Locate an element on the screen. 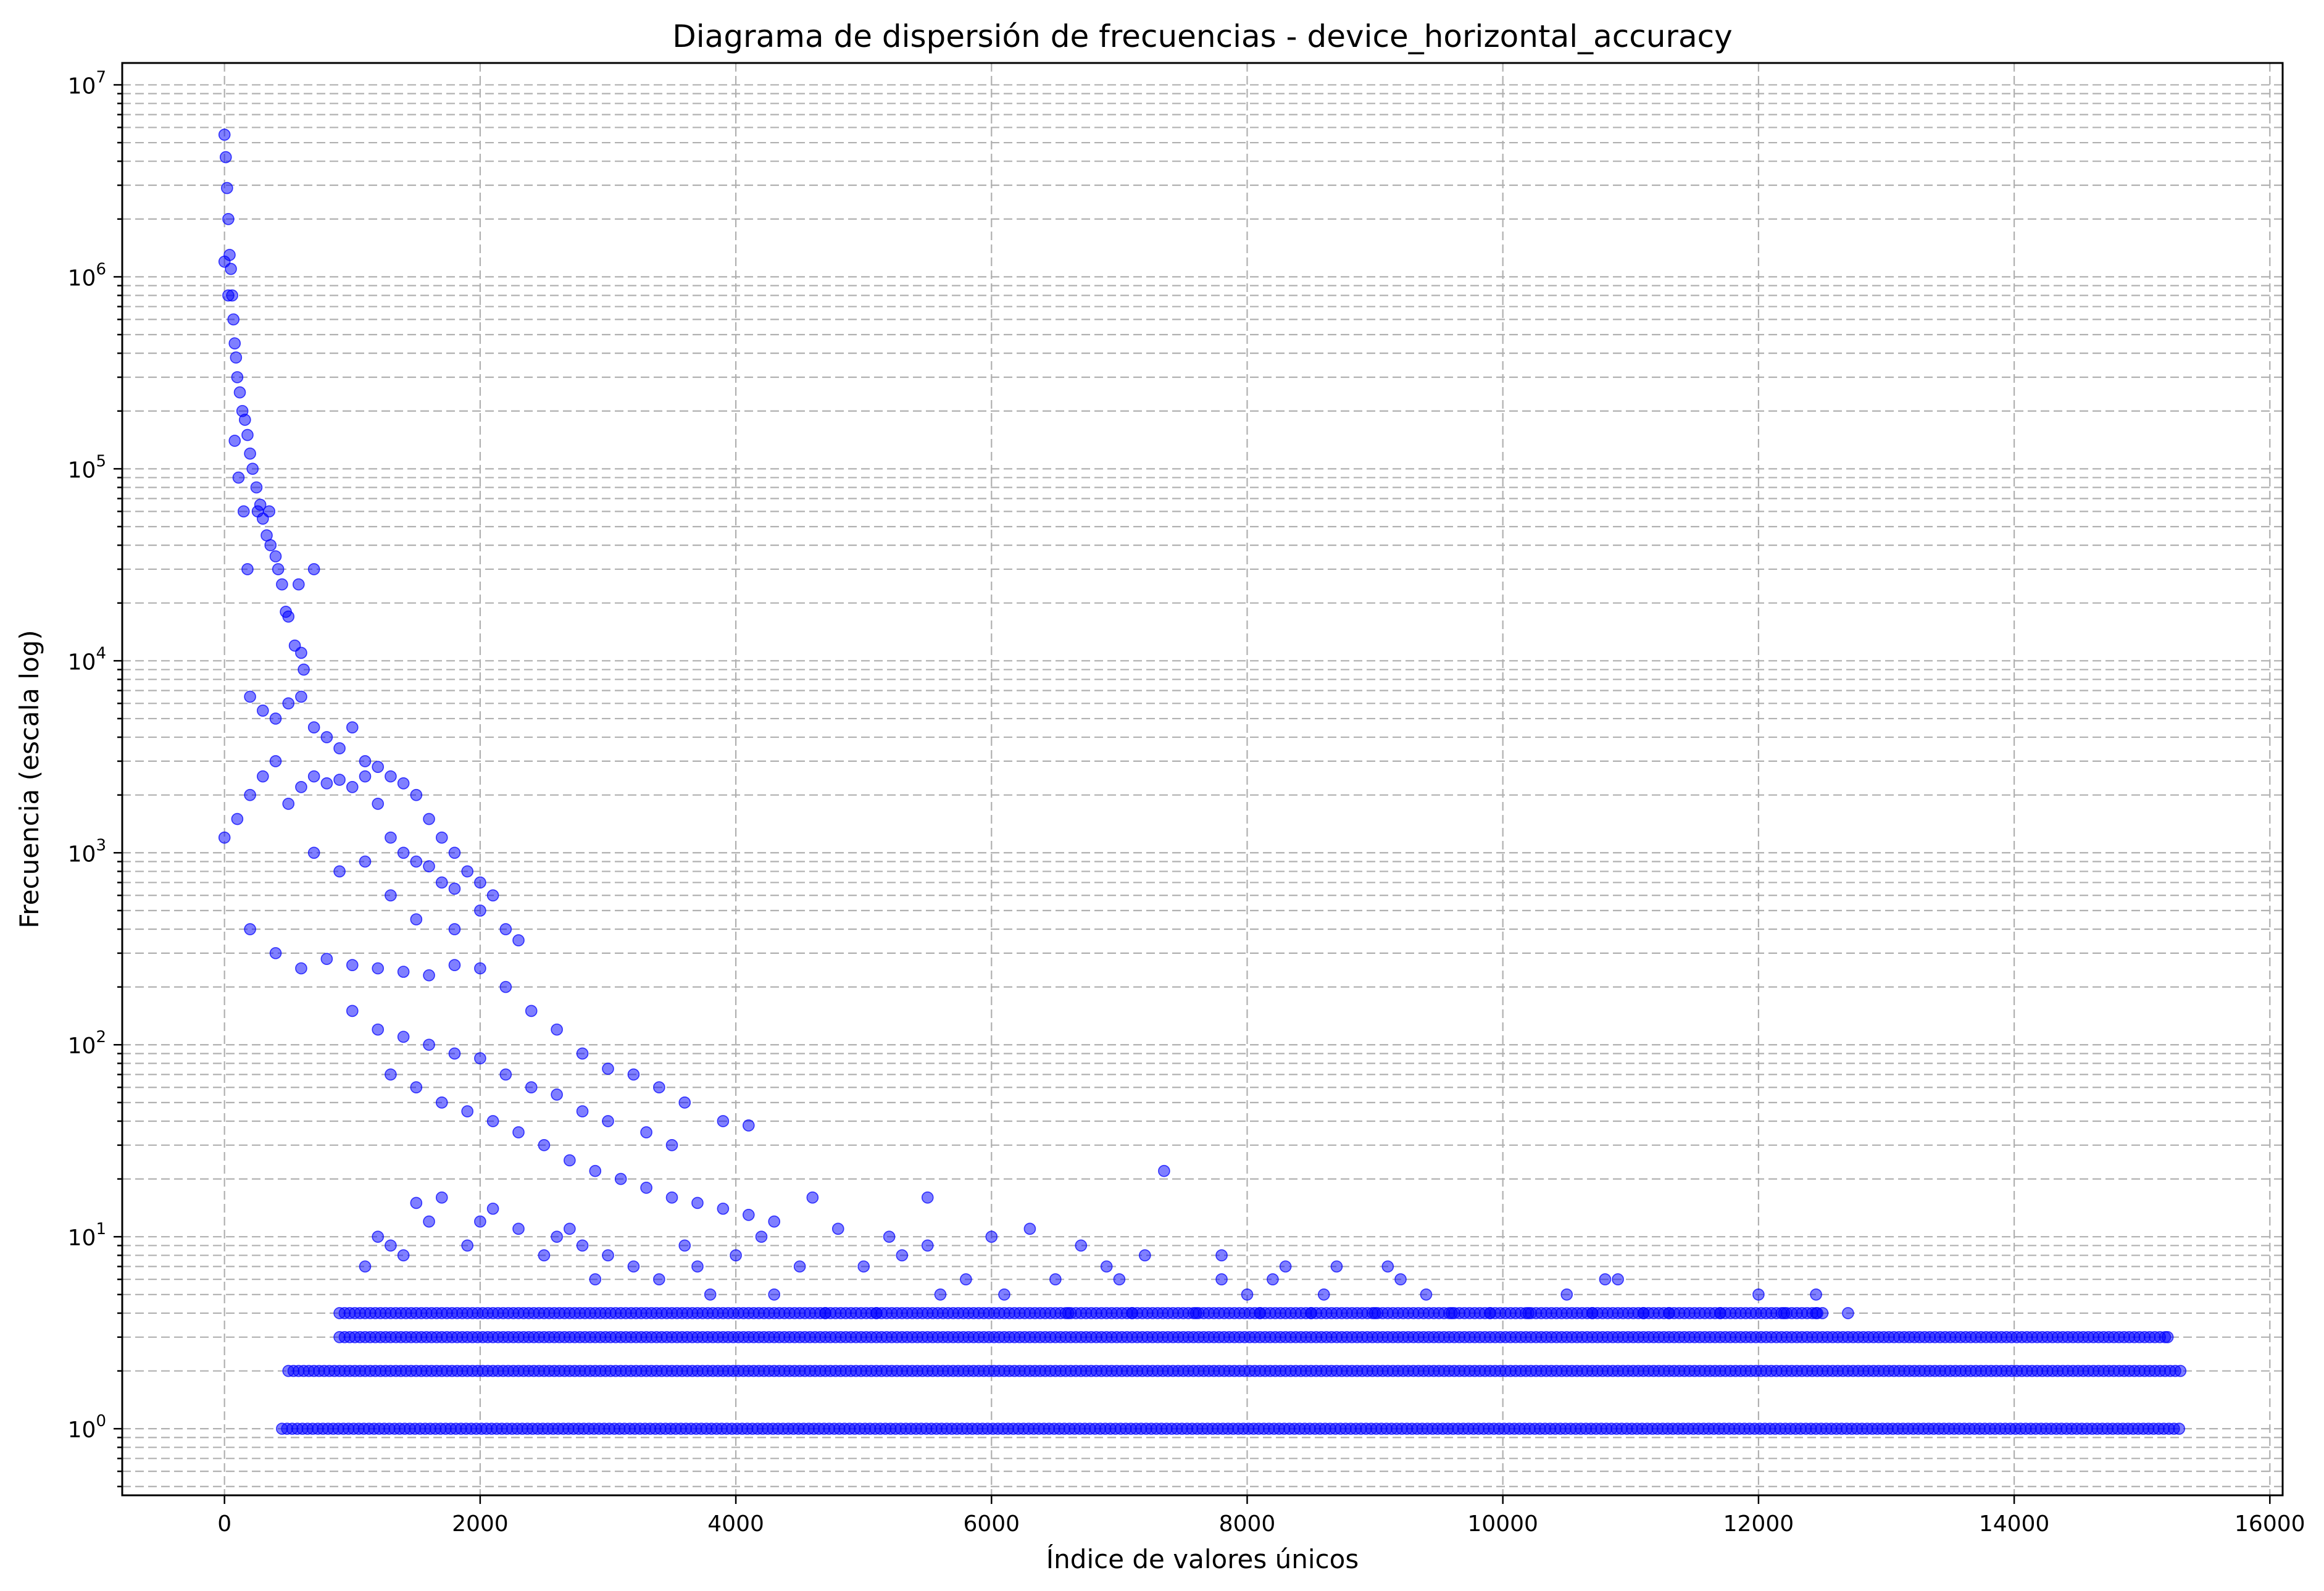  y-tick-label: 10³ is located at coordinates (87, 851).